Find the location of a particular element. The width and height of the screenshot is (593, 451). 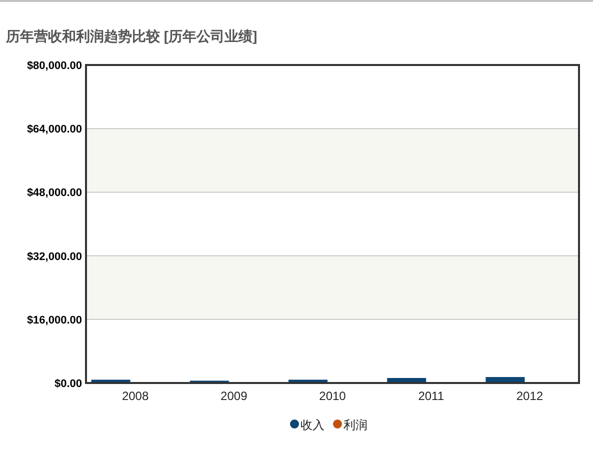

y-tick-label: $64,000.00 is located at coordinates (54, 130).